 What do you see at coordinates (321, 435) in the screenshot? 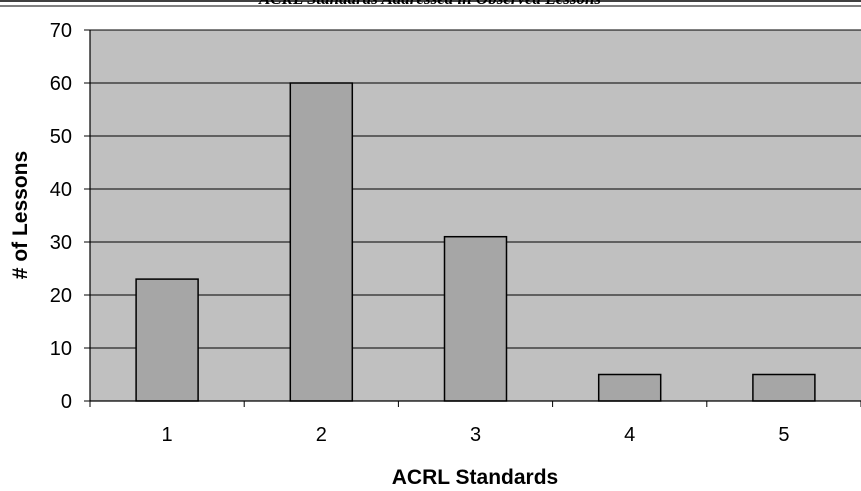
I see `x-tick-label: 2` at bounding box center [321, 435].